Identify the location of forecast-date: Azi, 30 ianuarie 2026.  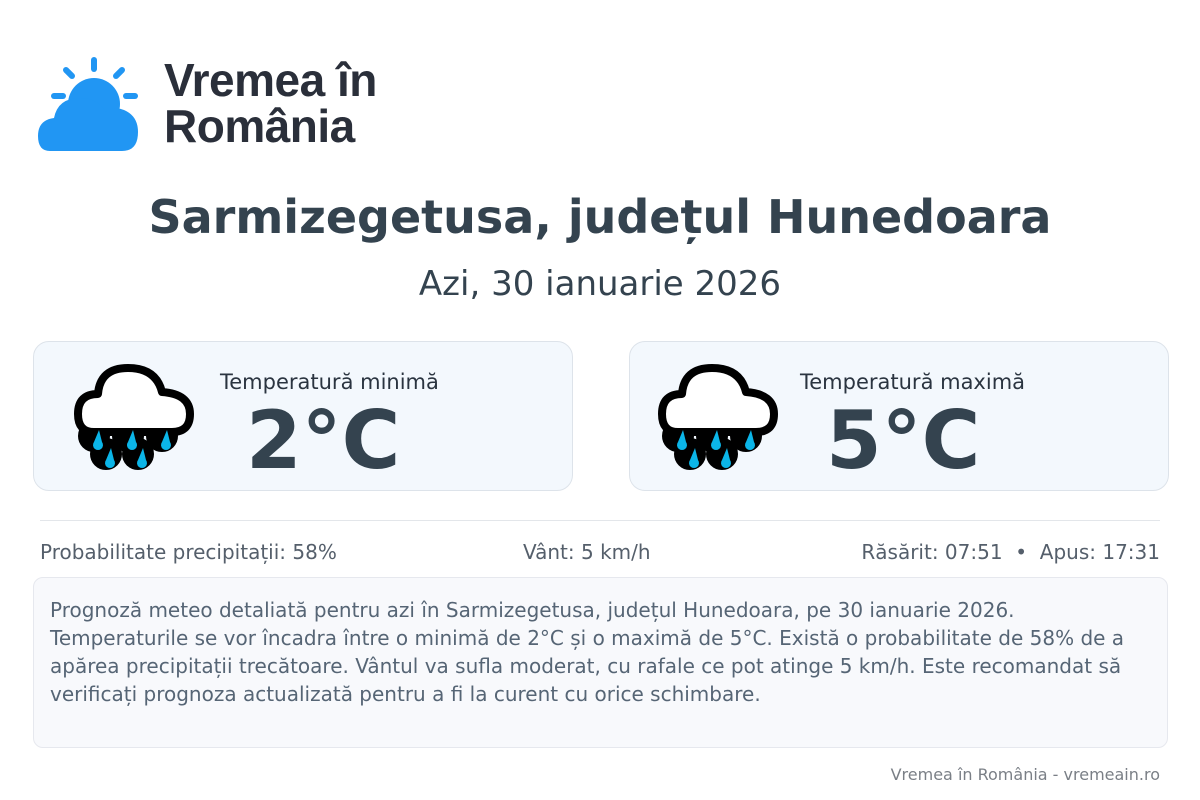
(600, 284).